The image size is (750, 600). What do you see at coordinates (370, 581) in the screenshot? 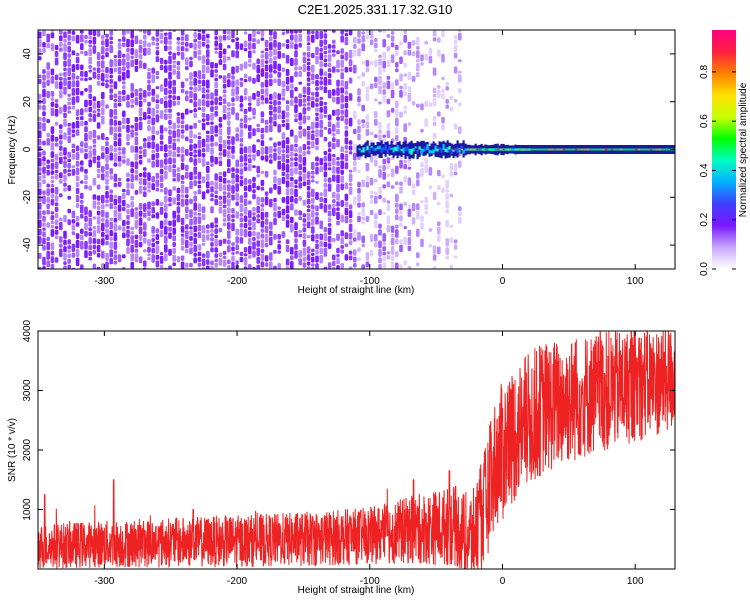
I see `snr-x-tick-label: -100` at bounding box center [370, 581].